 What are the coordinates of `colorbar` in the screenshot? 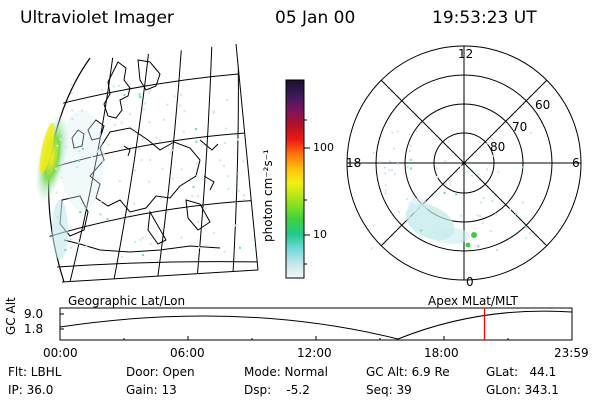 It's located at (297, 179).